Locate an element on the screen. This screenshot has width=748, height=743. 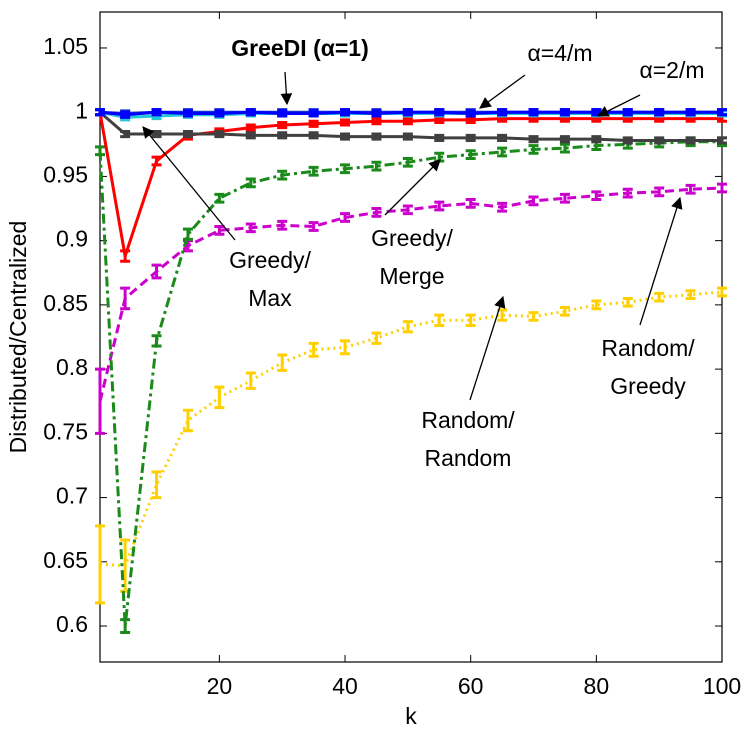
x-tick-label: 20 is located at coordinates (220, 686).